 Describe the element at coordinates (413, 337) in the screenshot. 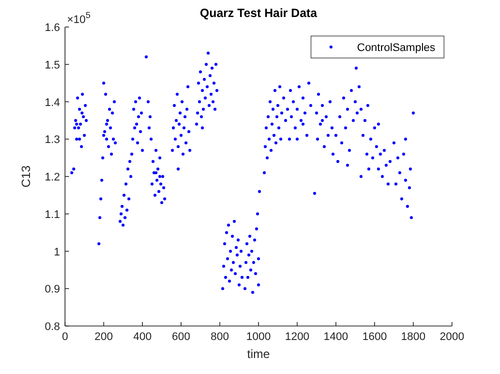

I see `x-tick-label: 1800` at that location.